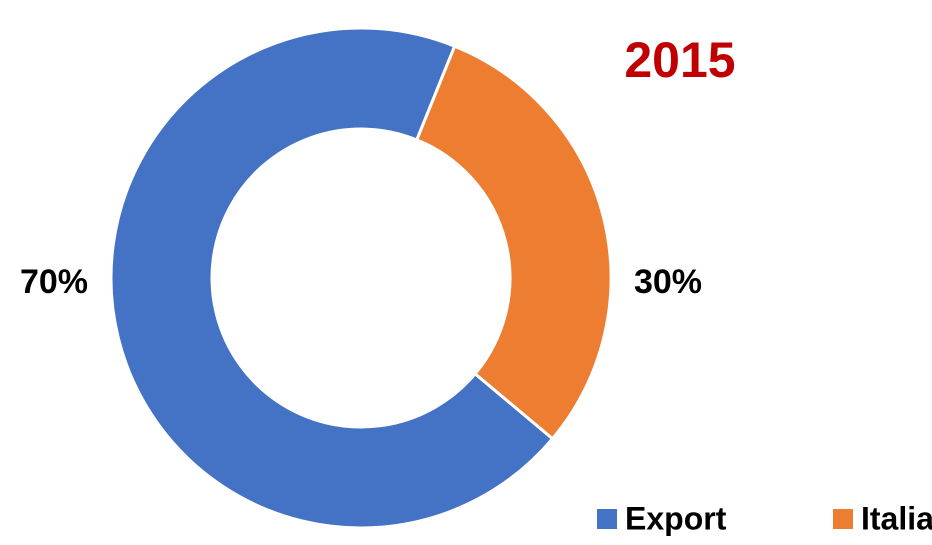 The height and width of the screenshot is (545, 932). What do you see at coordinates (676, 518) in the screenshot?
I see `legend-label: Export` at bounding box center [676, 518].